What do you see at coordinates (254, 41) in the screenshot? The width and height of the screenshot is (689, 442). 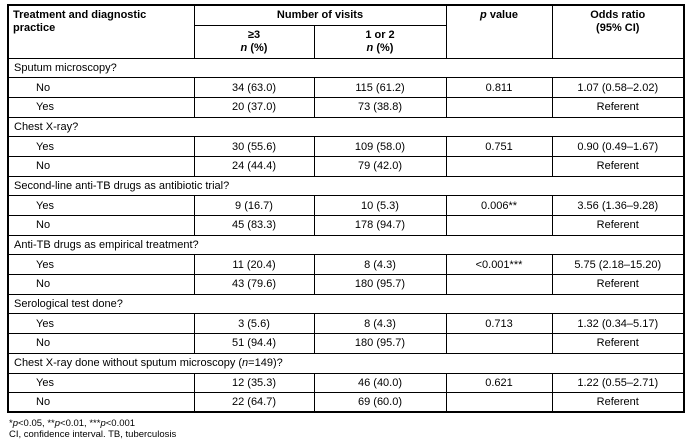 I see `column-subheader-ge3-visits: ≥3 n (%)` at bounding box center [254, 41].